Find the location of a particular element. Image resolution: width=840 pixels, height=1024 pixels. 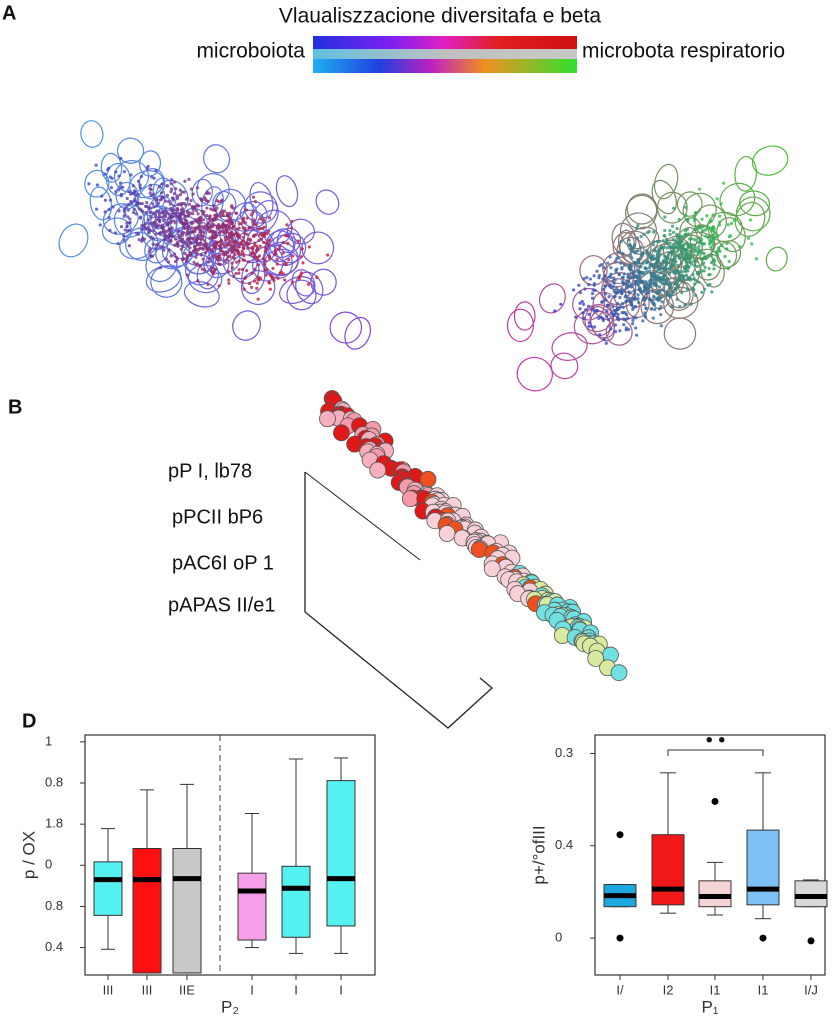

x-tick-label: I/ is located at coordinates (620, 989).